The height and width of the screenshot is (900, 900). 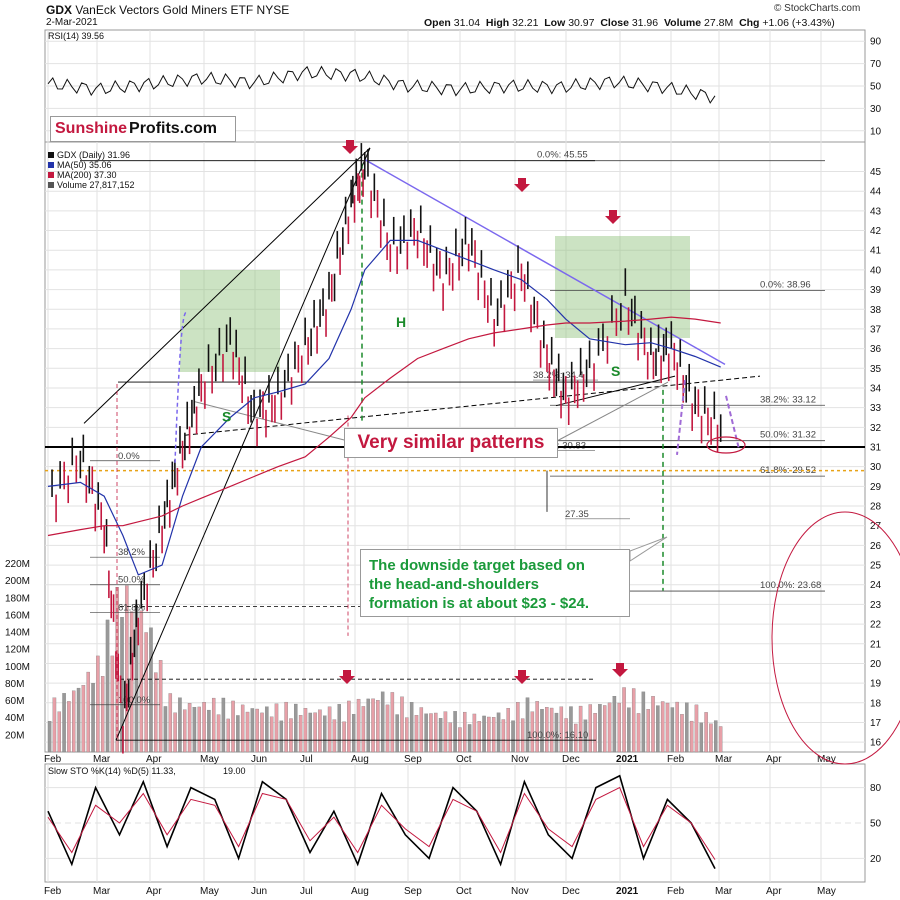 What do you see at coordinates (876, 605) in the screenshot?
I see `price-tick-label: 23` at bounding box center [876, 605].